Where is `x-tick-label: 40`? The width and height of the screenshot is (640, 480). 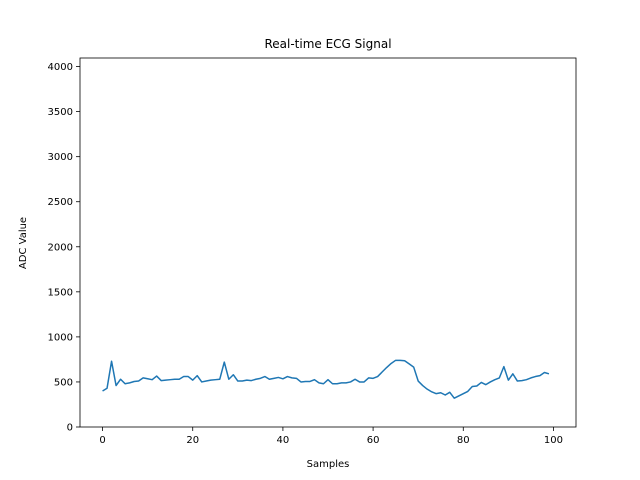
x-tick-label: 40 is located at coordinates (283, 440).